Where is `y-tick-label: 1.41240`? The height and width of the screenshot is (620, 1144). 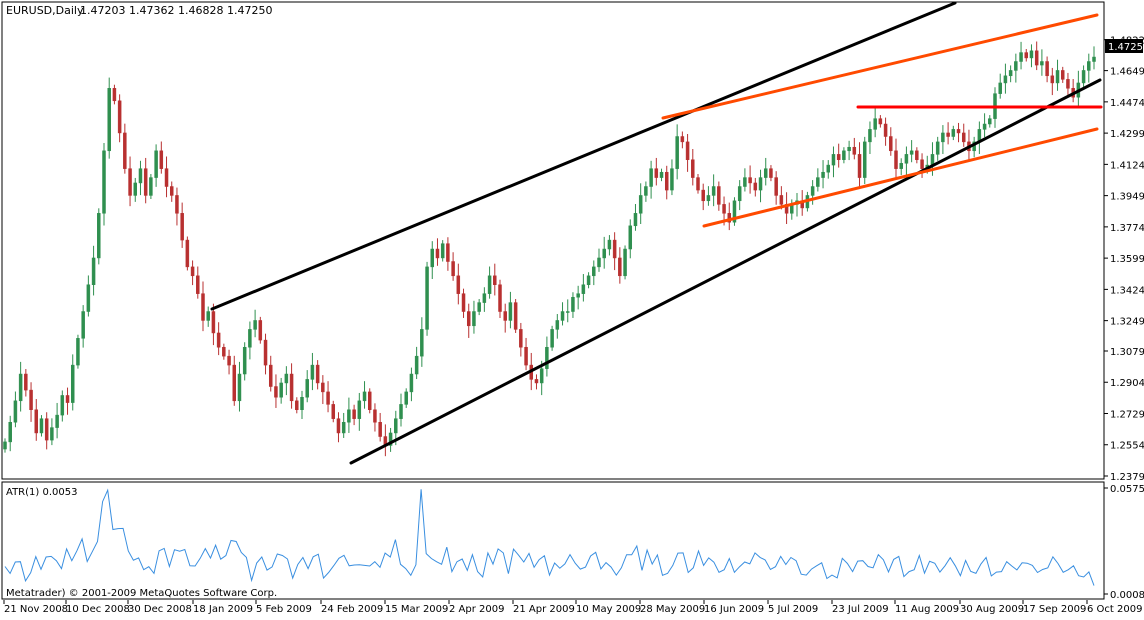 y-tick-label: 1.41240 is located at coordinates (1127, 165).